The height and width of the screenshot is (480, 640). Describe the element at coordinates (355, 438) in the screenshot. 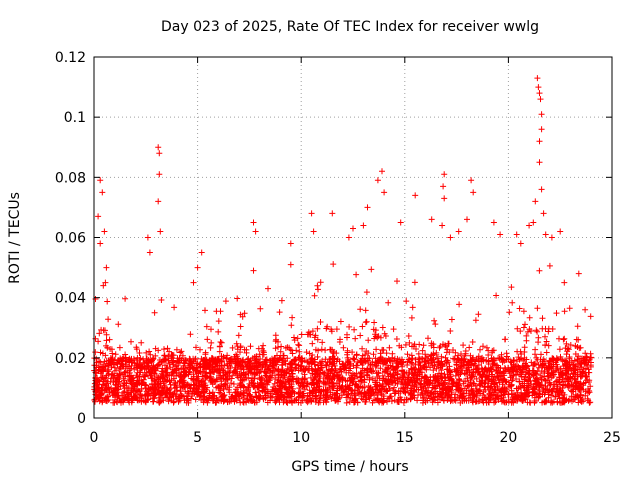

I see `x-tick-labels: 0 5 10 15 20 25` at that location.